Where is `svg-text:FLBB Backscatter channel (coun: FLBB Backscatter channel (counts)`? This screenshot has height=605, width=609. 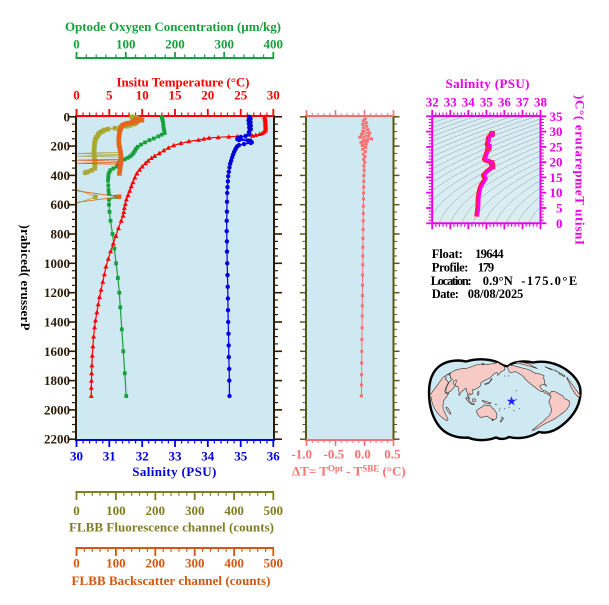
svg-text:FLBB Backscatter channel (coun: FLBB Backscatter channel (counts) is located at coordinates (171, 580).